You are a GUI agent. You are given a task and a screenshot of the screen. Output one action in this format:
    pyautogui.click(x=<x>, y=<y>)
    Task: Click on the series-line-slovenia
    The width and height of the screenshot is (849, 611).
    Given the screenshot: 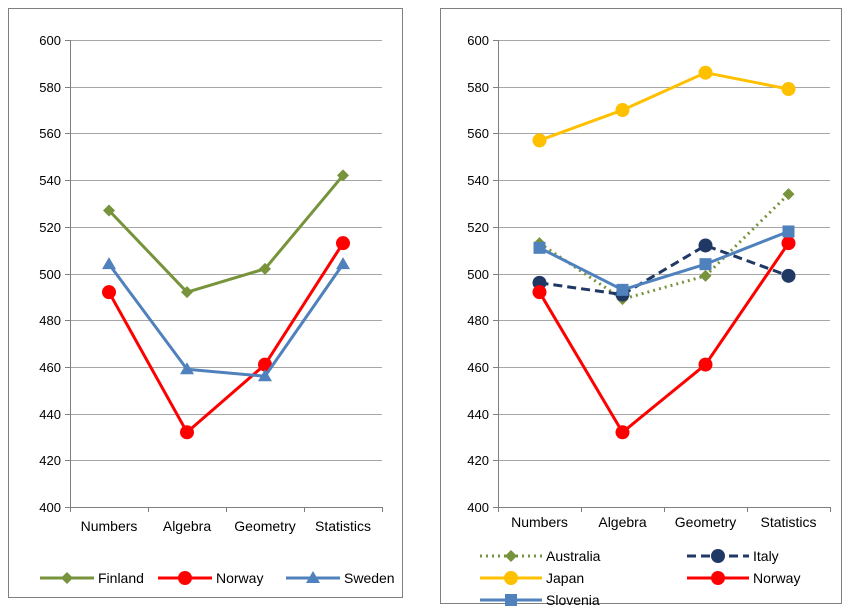 What is the action you would take?
    pyautogui.click(x=664, y=261)
    